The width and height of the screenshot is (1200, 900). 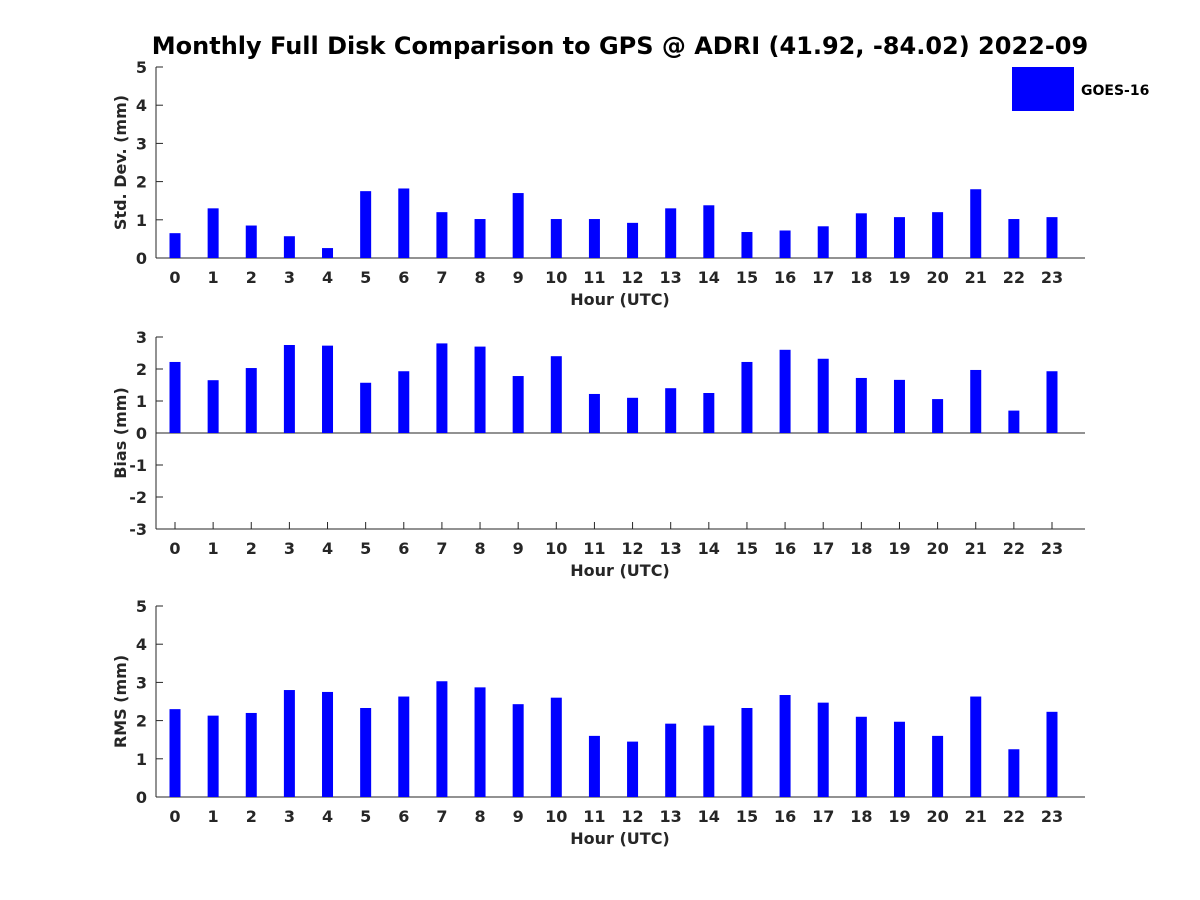 I want to click on std-dev-x-tick-label: 23, so click(x=1052, y=277).